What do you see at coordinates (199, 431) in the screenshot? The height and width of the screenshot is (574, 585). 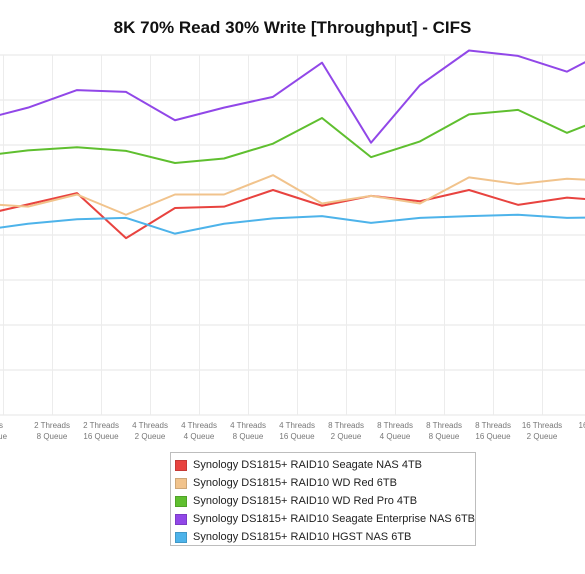 I see `x-tick-label: 4 Threads 4 Queue` at bounding box center [199, 431].